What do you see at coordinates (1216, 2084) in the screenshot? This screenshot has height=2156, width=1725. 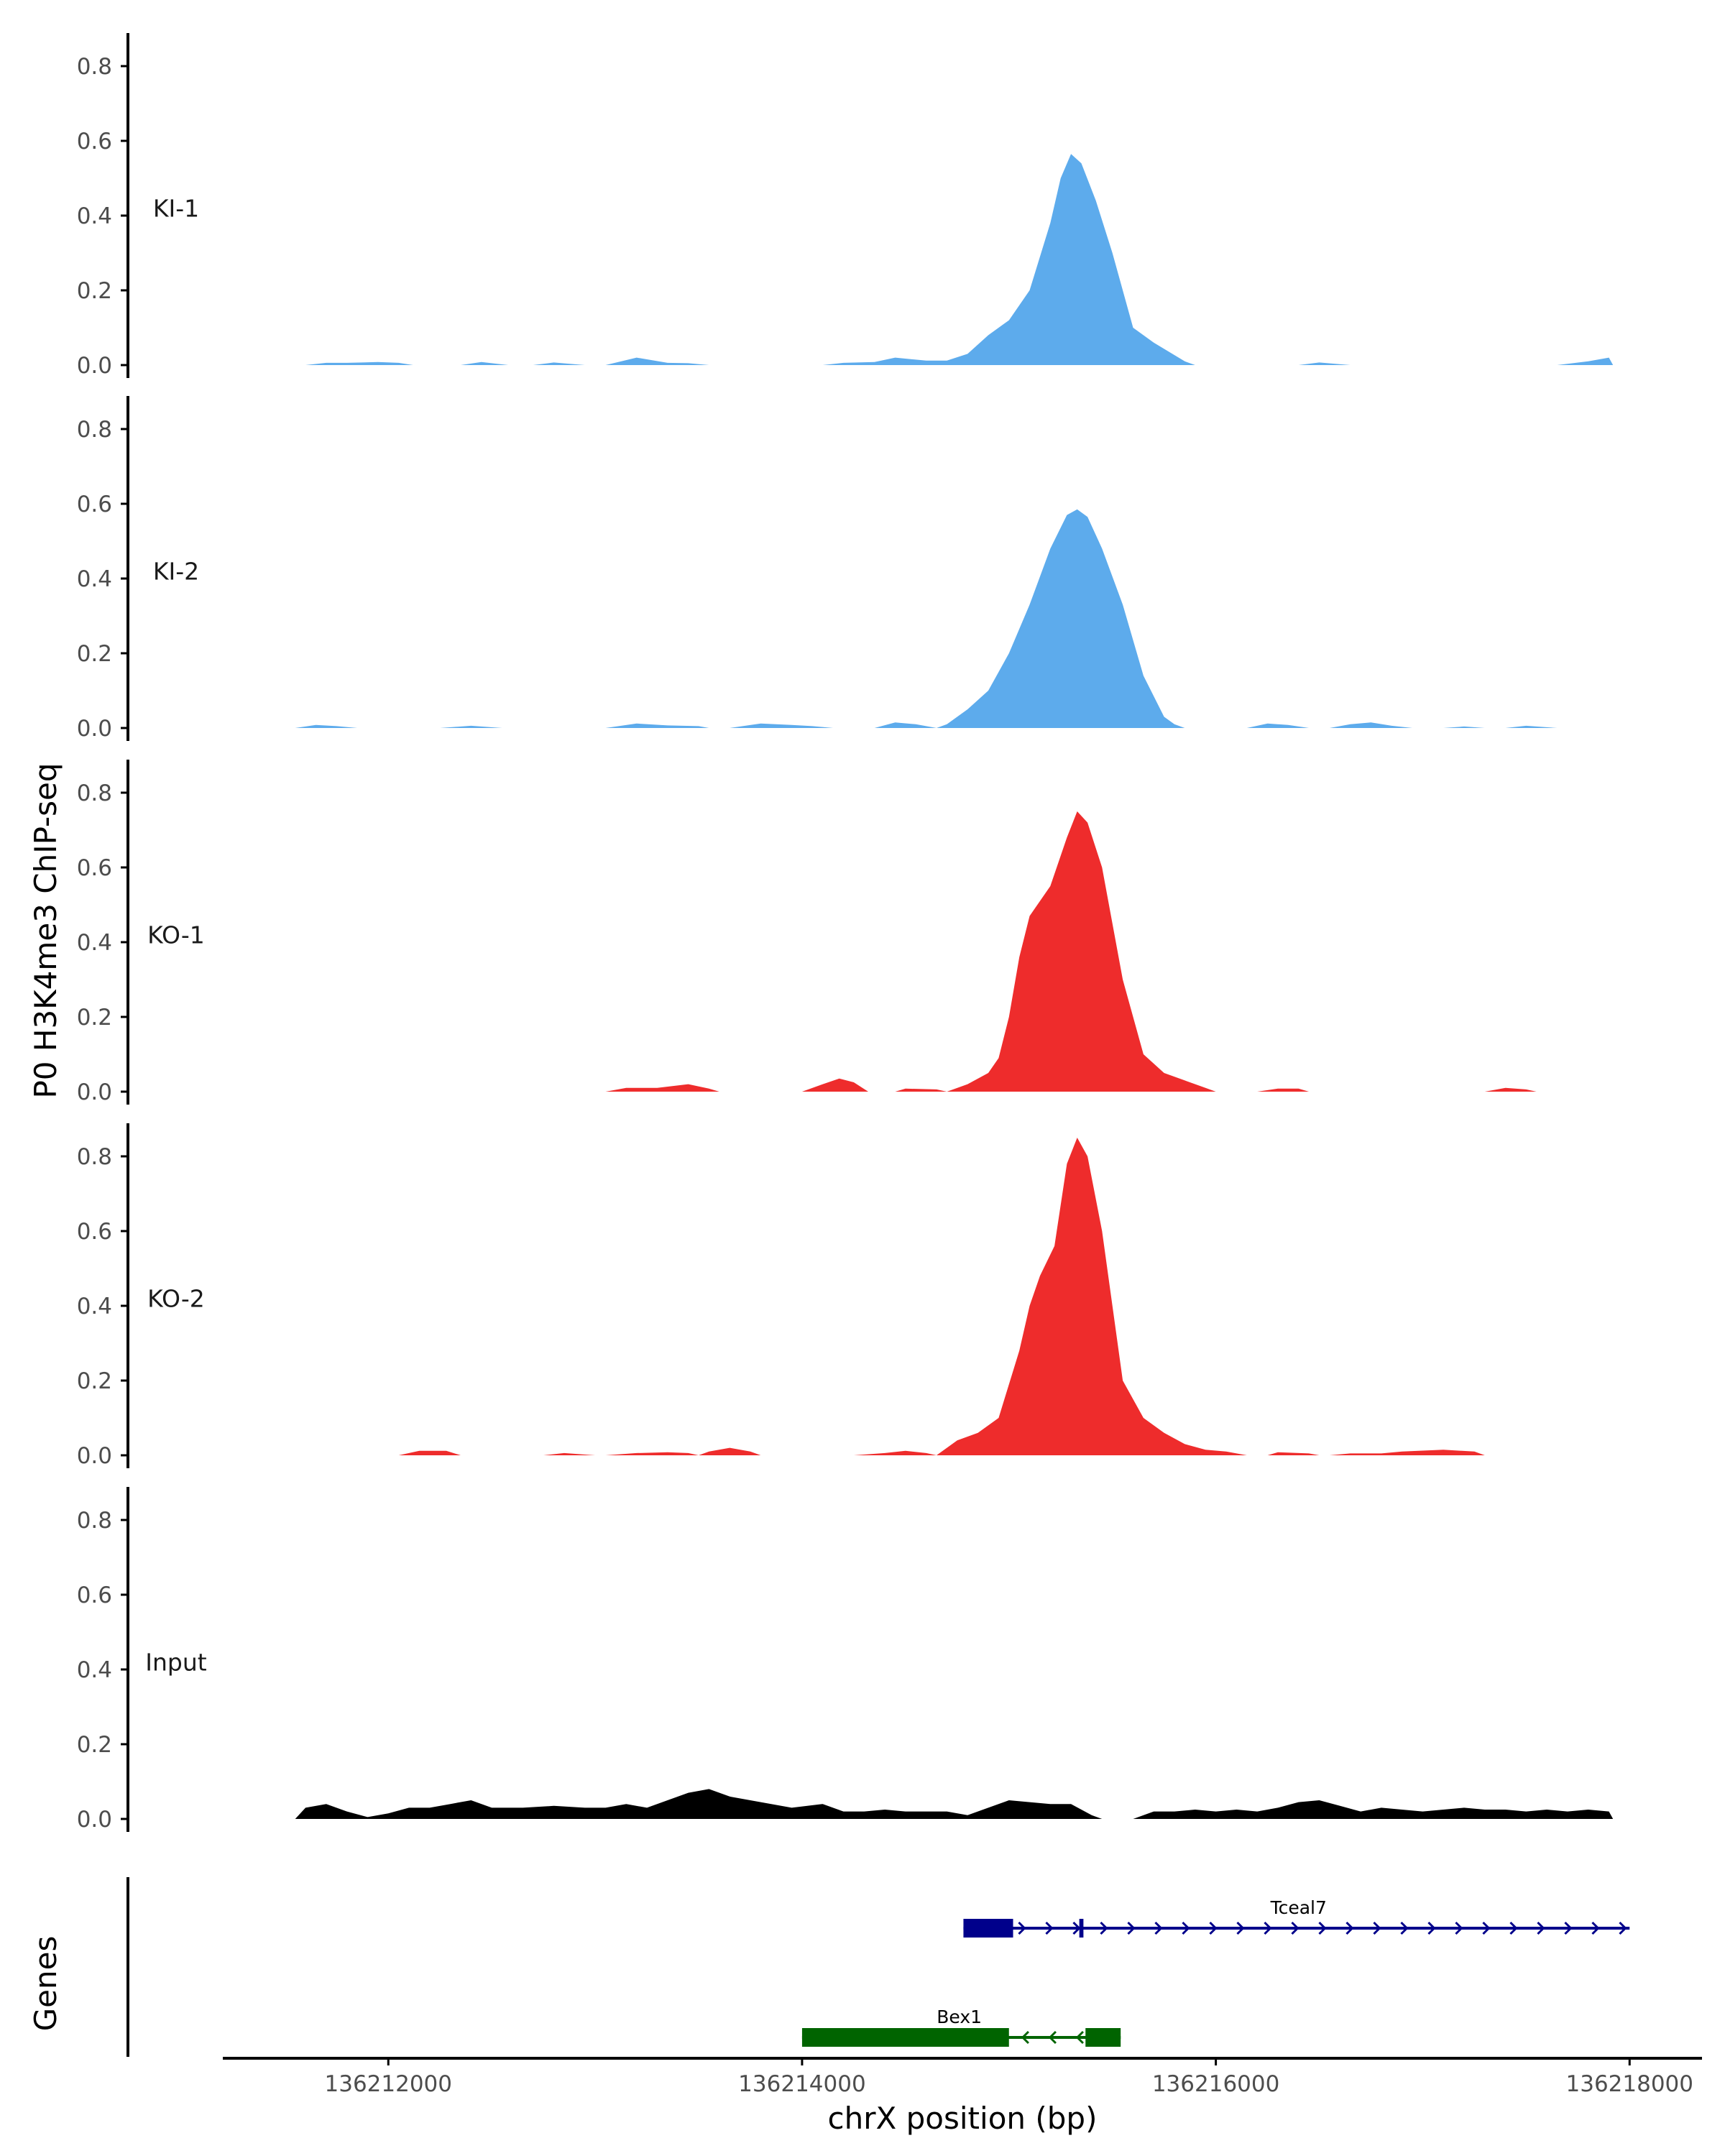 I see `x-tick-label: 136216000` at bounding box center [1216, 2084].